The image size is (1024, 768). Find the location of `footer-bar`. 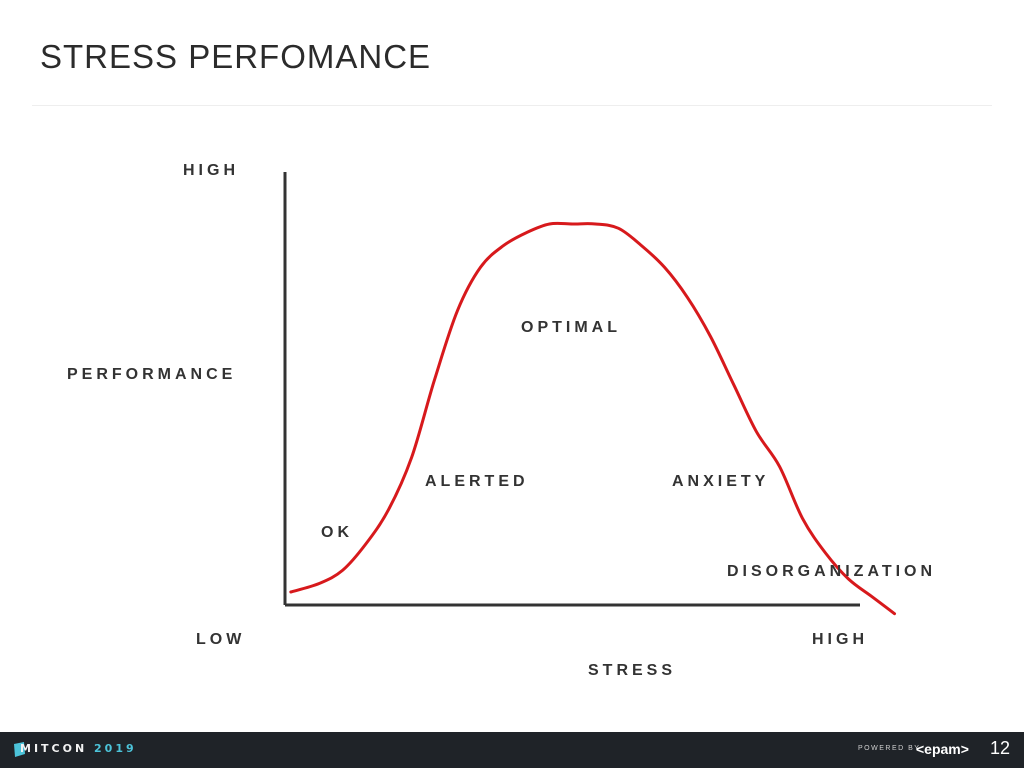

footer-bar is located at coordinates (512, 750).